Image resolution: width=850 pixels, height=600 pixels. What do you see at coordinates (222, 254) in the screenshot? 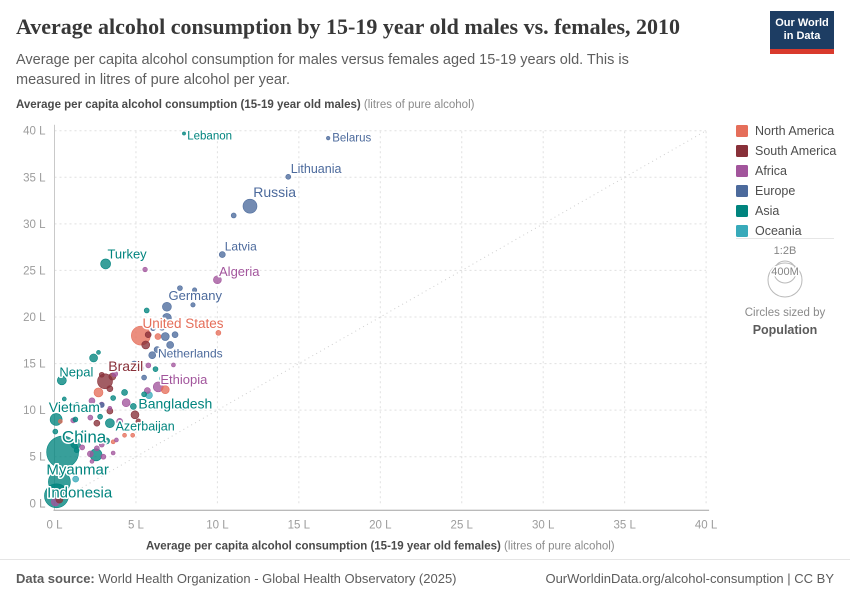
I see `data-point-latvia` at bounding box center [222, 254].